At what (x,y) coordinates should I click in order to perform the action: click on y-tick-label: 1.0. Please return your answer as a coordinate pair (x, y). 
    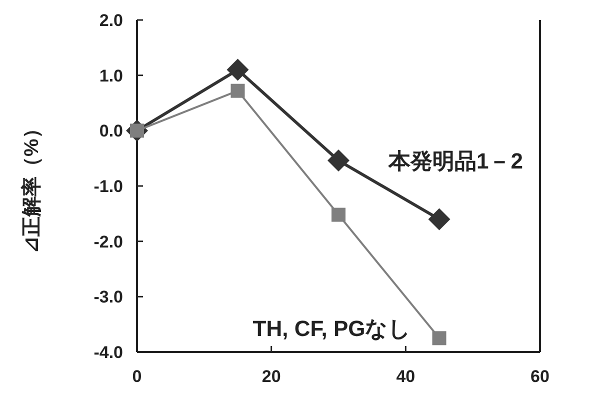
    Looking at the image, I should click on (111, 76).